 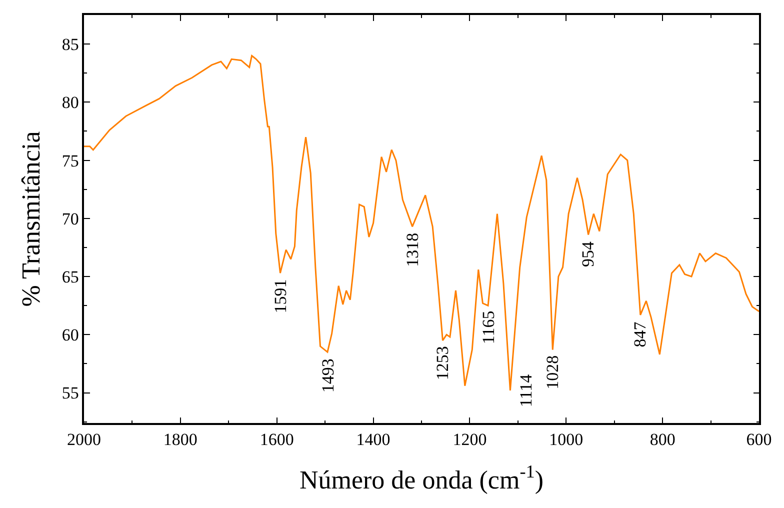 I want to click on y-tick-label: 75, so click(x=70, y=160).